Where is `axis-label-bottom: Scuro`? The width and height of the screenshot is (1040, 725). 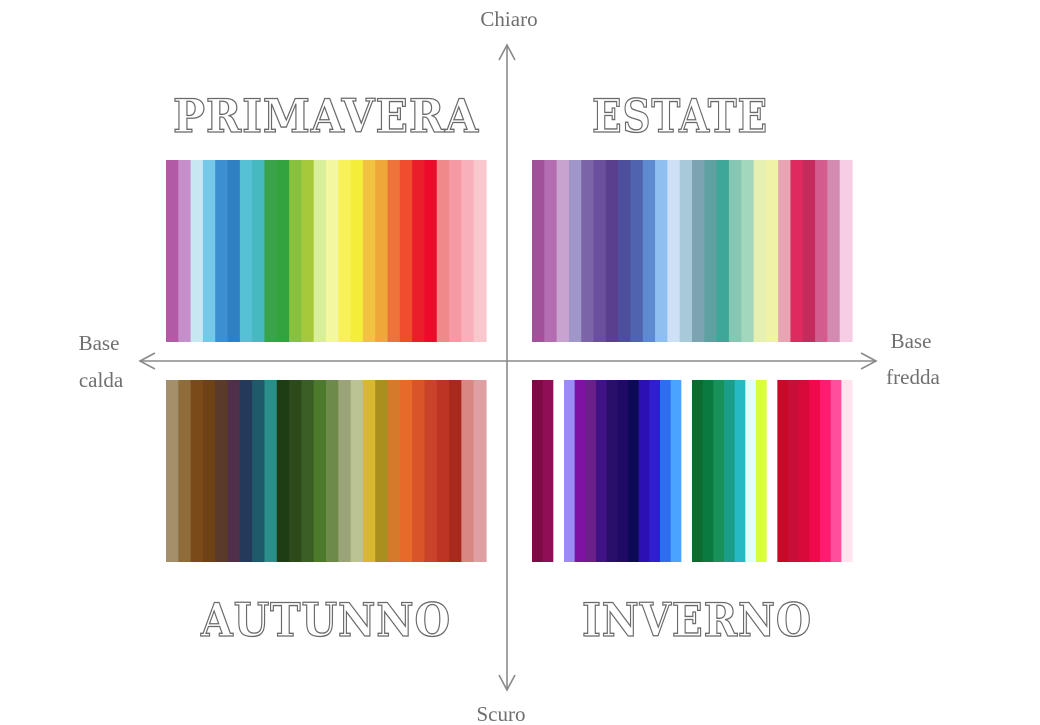 axis-label-bottom: Scuro is located at coordinates (501, 713).